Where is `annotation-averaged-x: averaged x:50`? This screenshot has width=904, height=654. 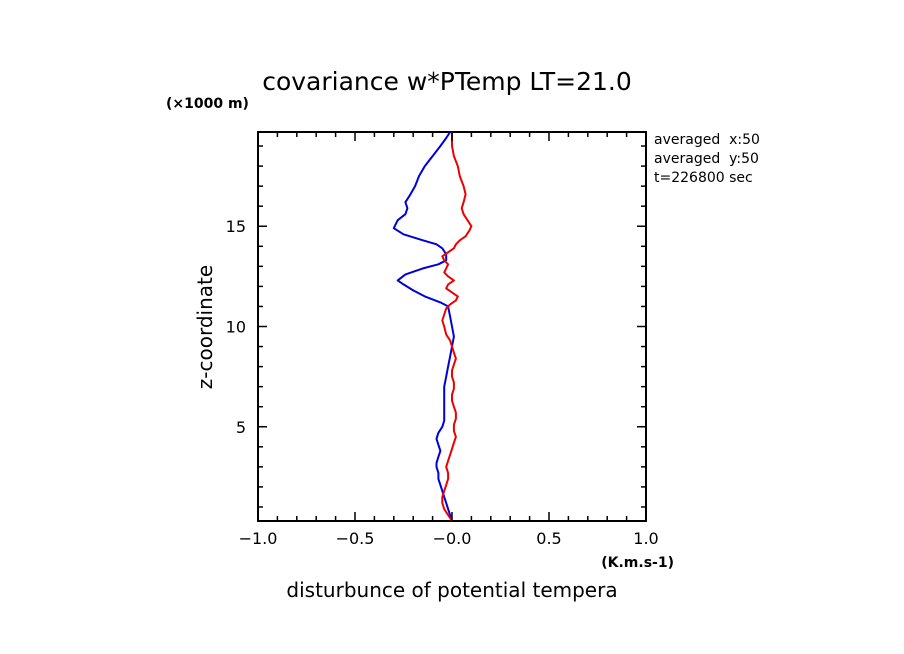 annotation-averaged-x: averaged x:50 is located at coordinates (707, 140).